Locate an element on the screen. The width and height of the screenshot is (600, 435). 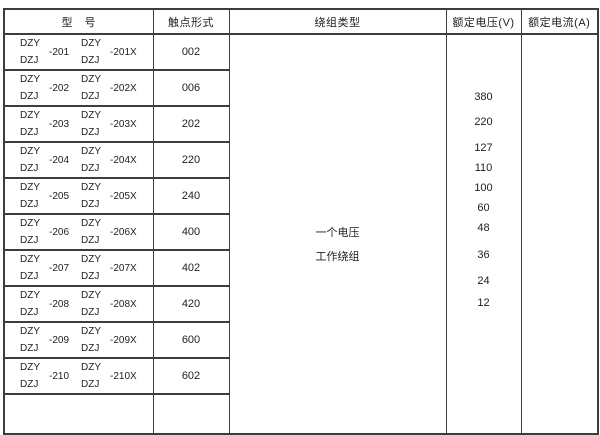
voltage-list: 380 220 127 110 100 60 48 36 24 12 is located at coordinates (484, 174).